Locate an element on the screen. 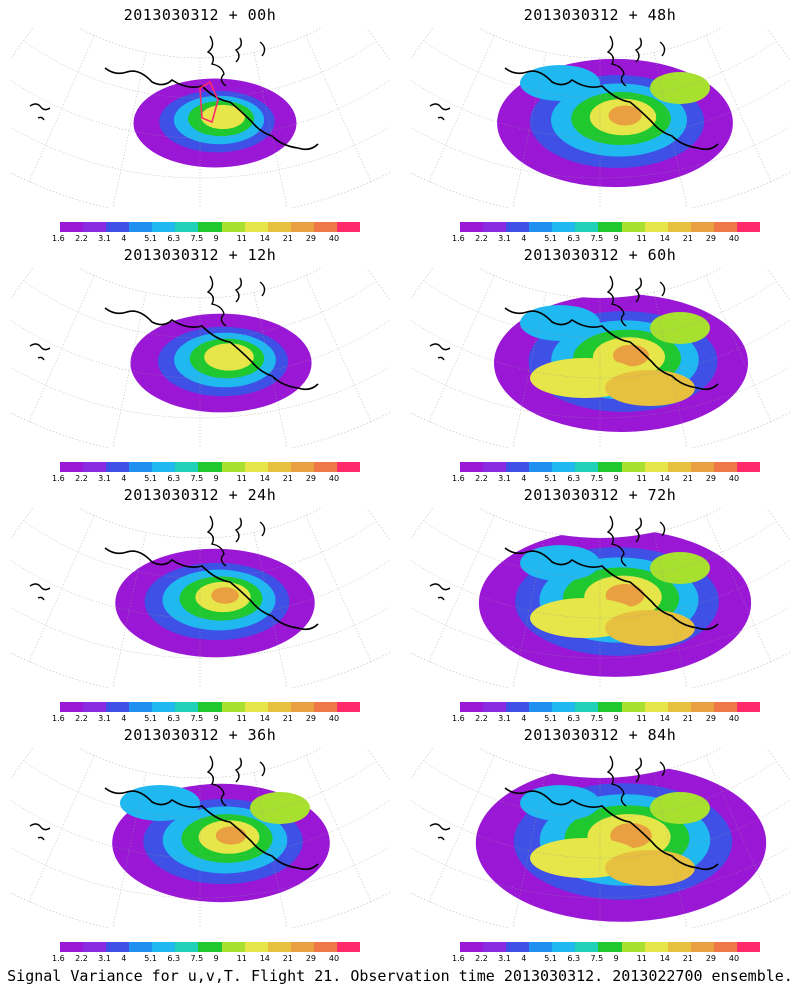  panel-title: 2013030312 + 84h is located at coordinates (600, 735).